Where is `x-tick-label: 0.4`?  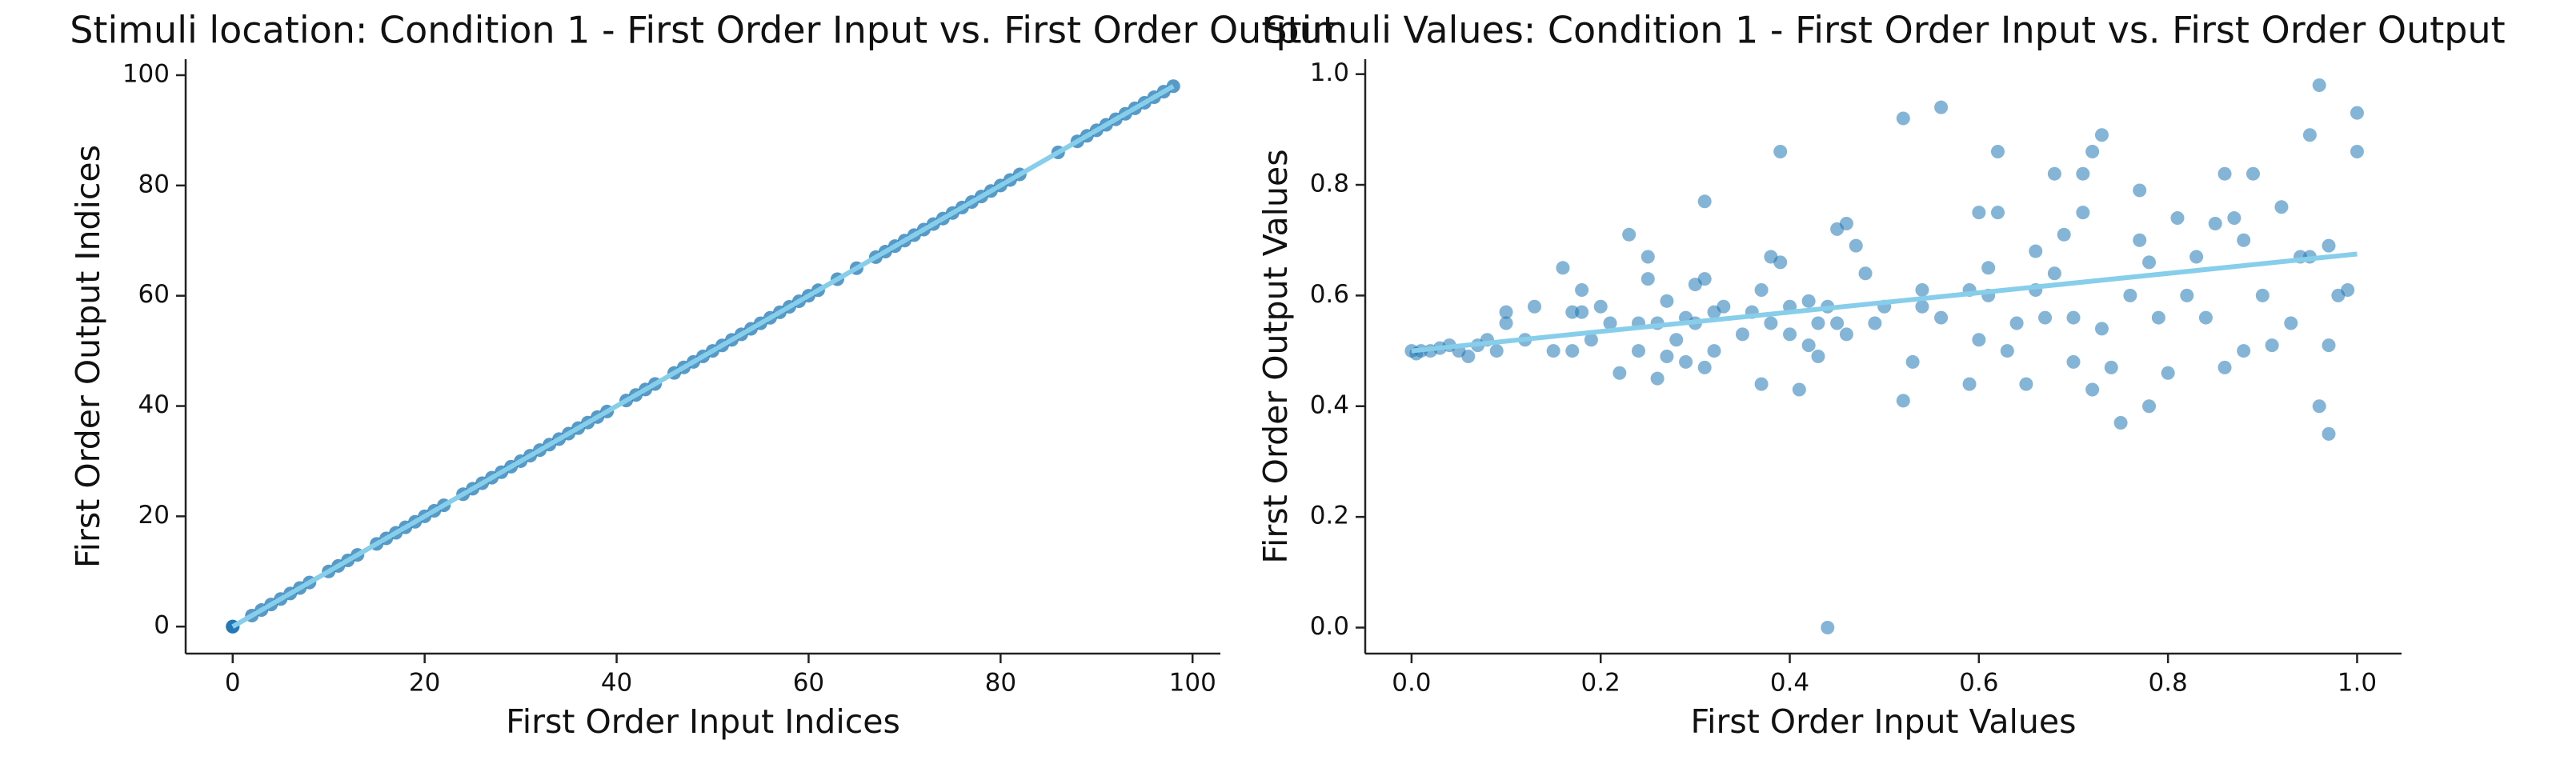 x-tick-label: 0.4 is located at coordinates (1789, 683).